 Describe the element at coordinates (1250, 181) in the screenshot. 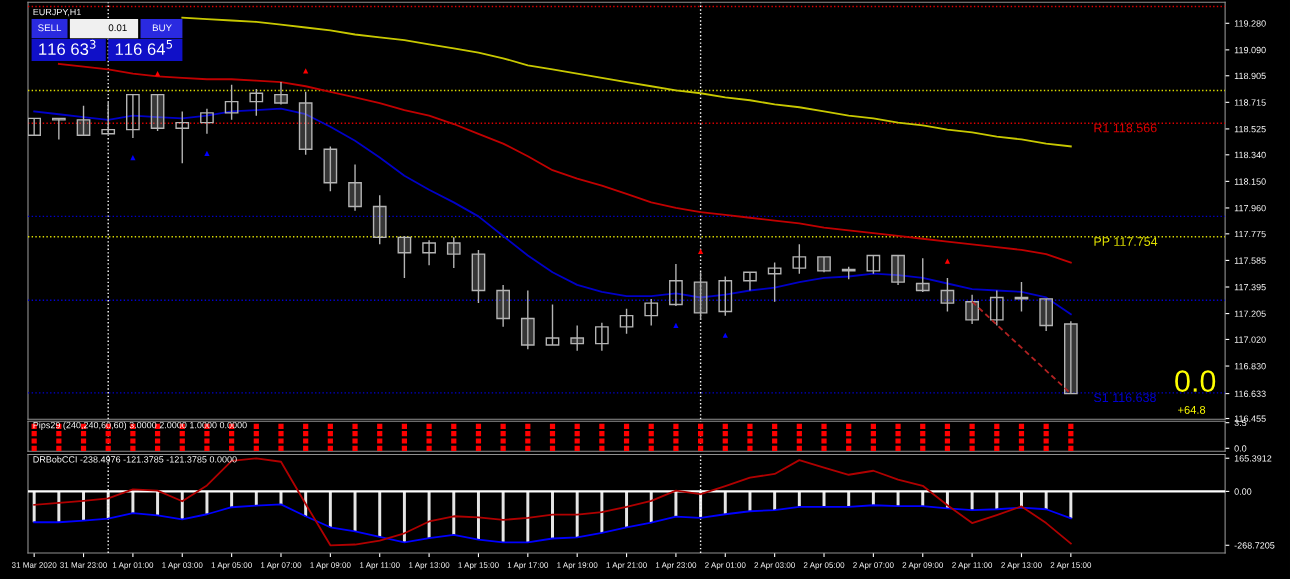

I see `y-tick-label: 118.150` at that location.